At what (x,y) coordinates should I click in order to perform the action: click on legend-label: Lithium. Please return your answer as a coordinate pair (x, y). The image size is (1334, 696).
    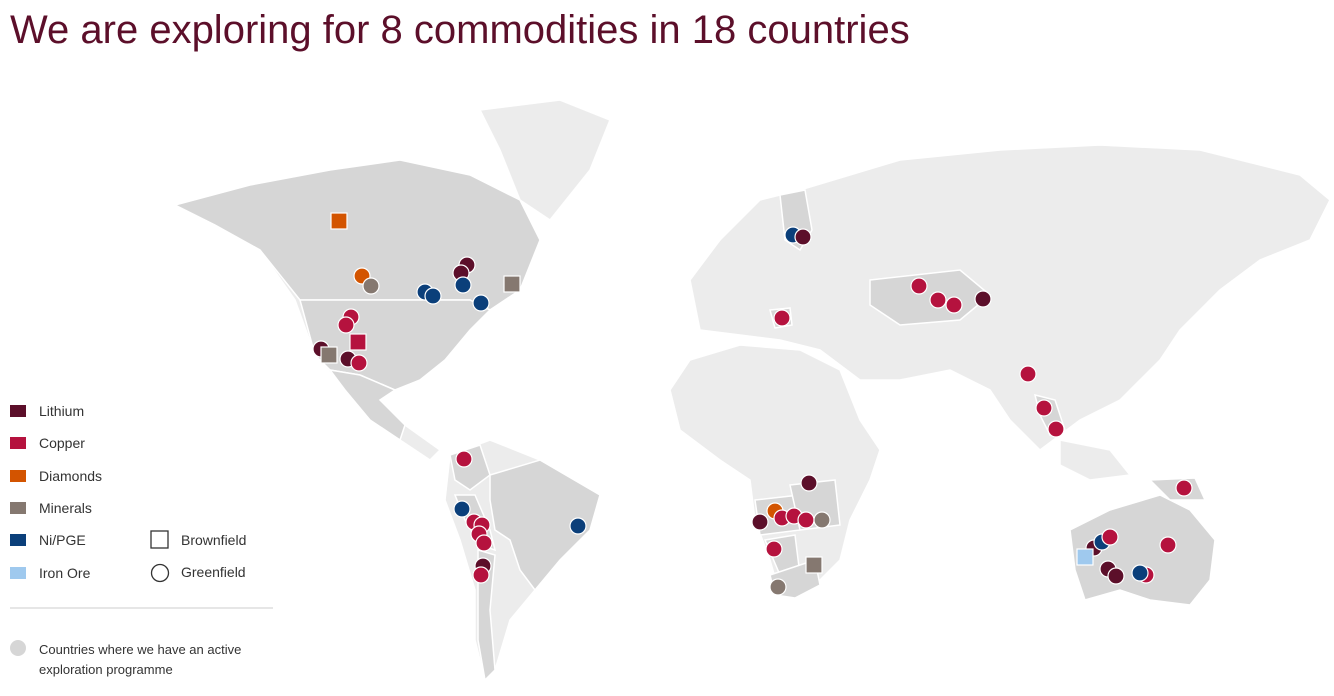
    Looking at the image, I should click on (62, 411).